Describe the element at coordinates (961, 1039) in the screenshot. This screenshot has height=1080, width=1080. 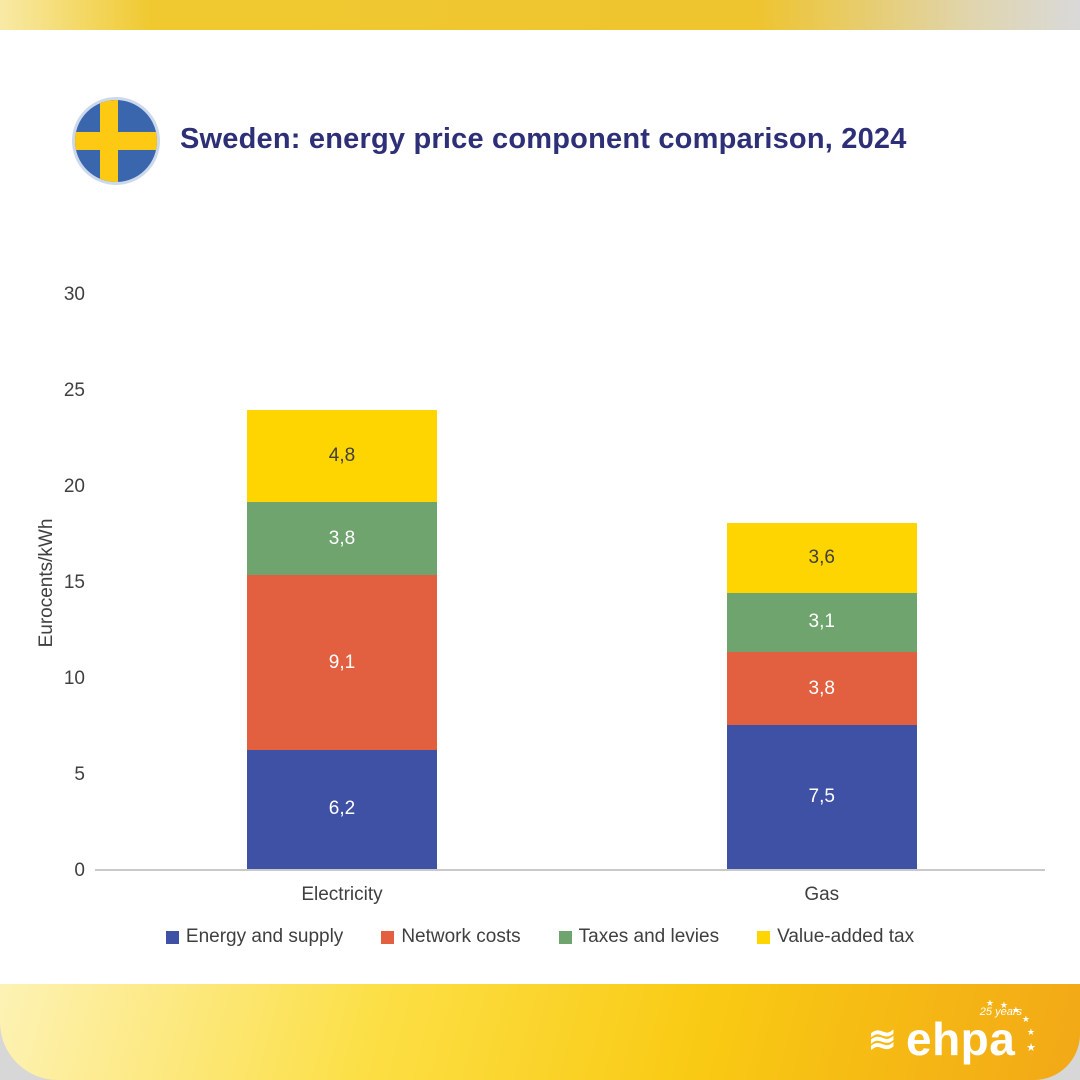
I see `ehpa-logo-text: ehpa` at that location.